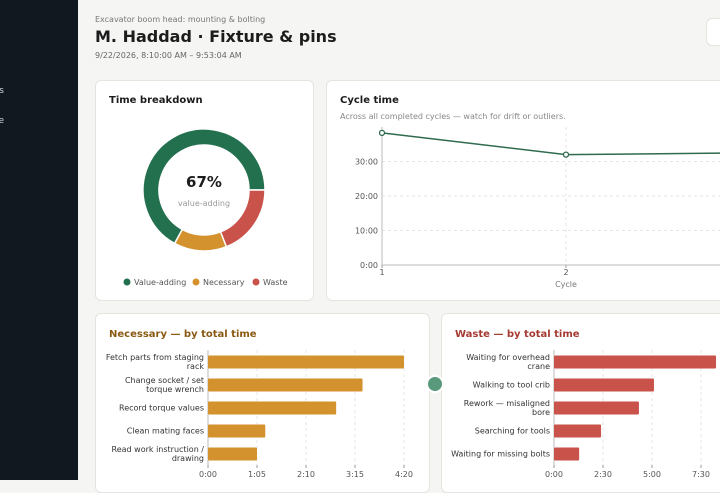 The image size is (720, 493). What do you see at coordinates (511, 385) in the screenshot?
I see `y-tick-label: Walking to tool crib` at bounding box center [511, 385].